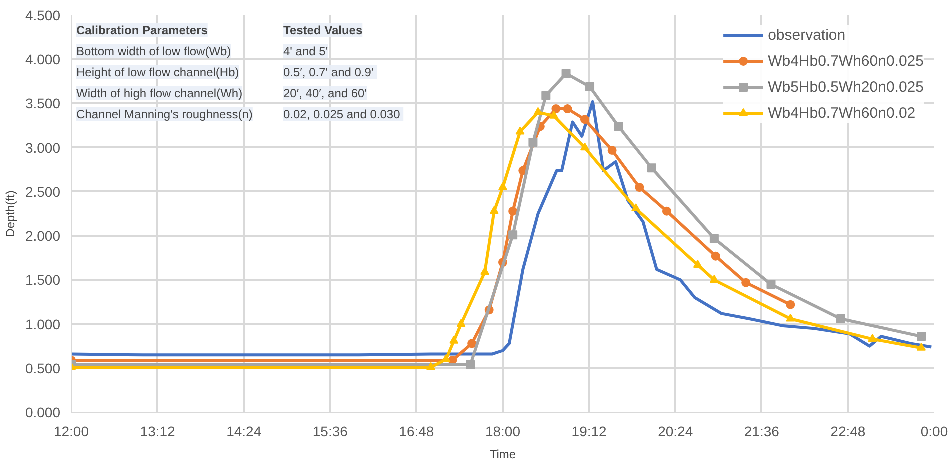 This screenshot has height=464, width=949. What do you see at coordinates (503, 455) in the screenshot?
I see `x-axis-title: Time` at bounding box center [503, 455].